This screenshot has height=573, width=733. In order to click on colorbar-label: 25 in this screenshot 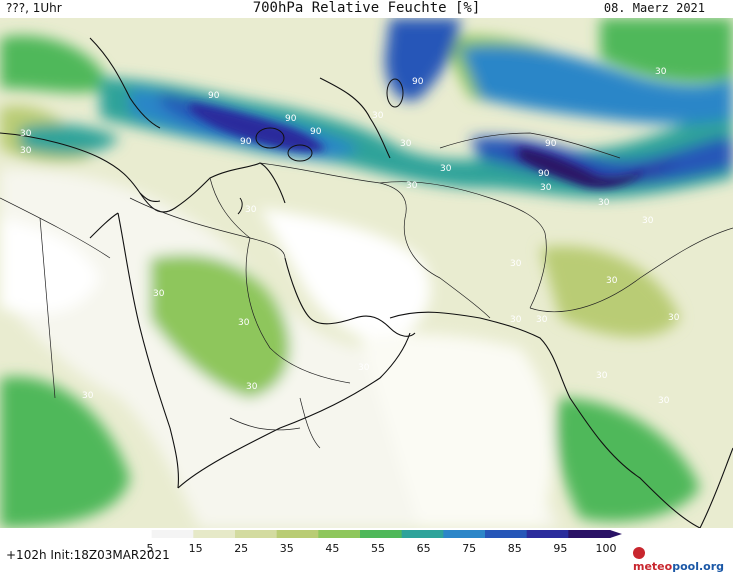, I will do `click(241, 548)`.